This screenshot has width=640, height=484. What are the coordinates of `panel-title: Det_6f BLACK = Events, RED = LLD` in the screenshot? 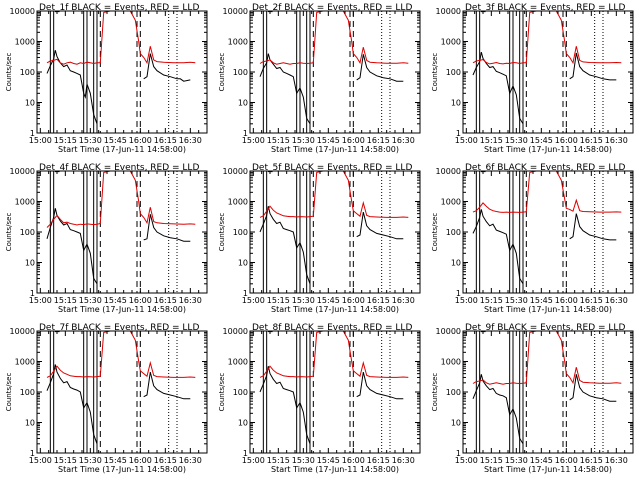 It's located at (545, 168).